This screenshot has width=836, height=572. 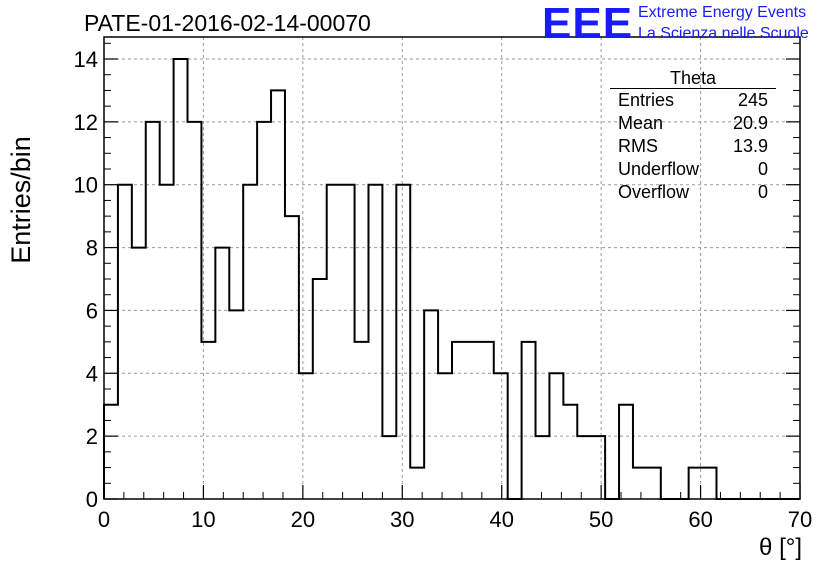 I want to click on x-tick-label: 0, so click(x=104, y=519).